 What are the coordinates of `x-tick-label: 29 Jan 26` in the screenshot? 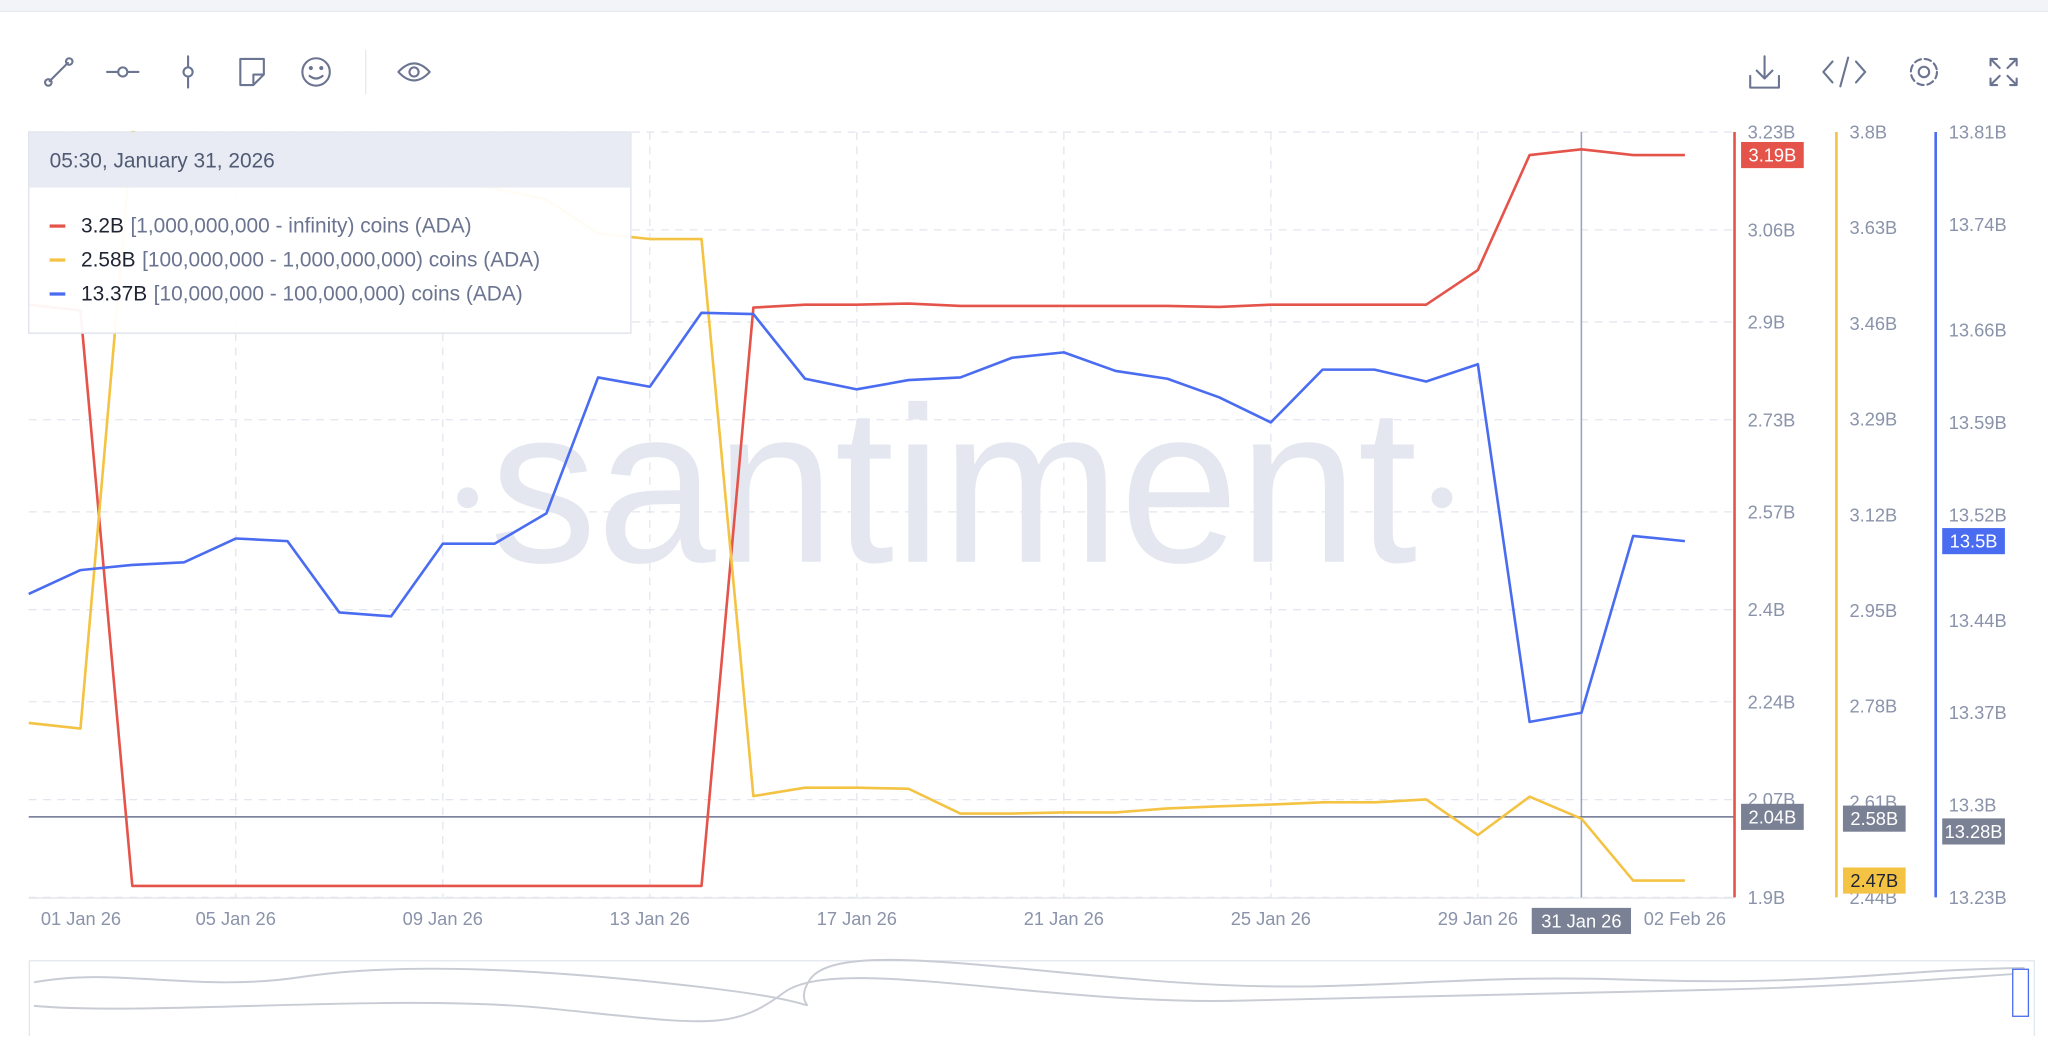 It's located at (1478, 918).